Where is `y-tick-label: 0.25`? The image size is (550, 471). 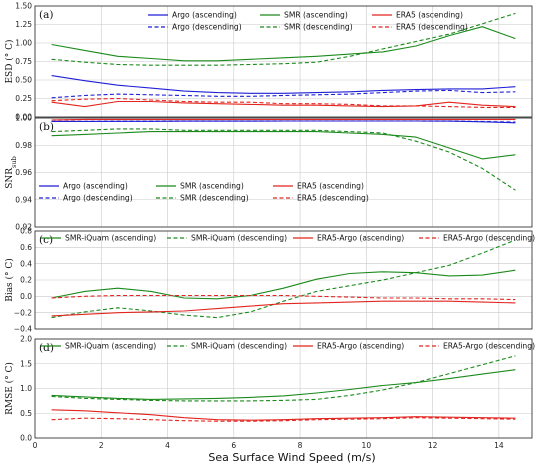
y-tick-label: 0.25 is located at coordinates (23, 98).